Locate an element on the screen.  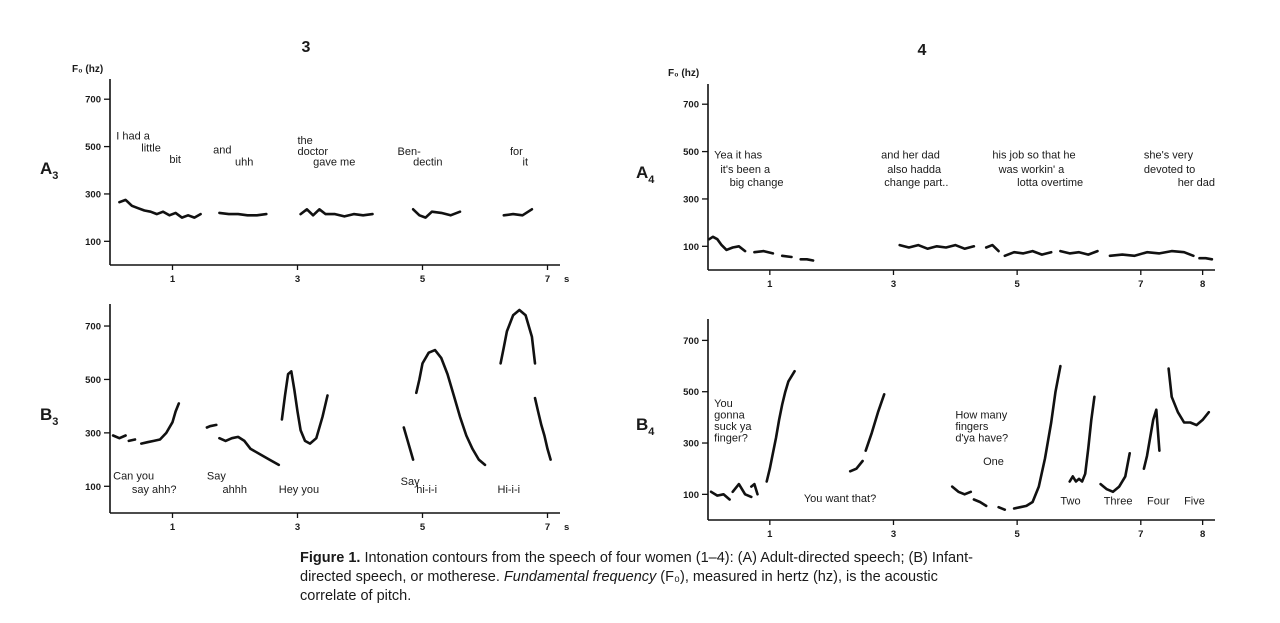
utterance-label: dectin is located at coordinates (427, 163).